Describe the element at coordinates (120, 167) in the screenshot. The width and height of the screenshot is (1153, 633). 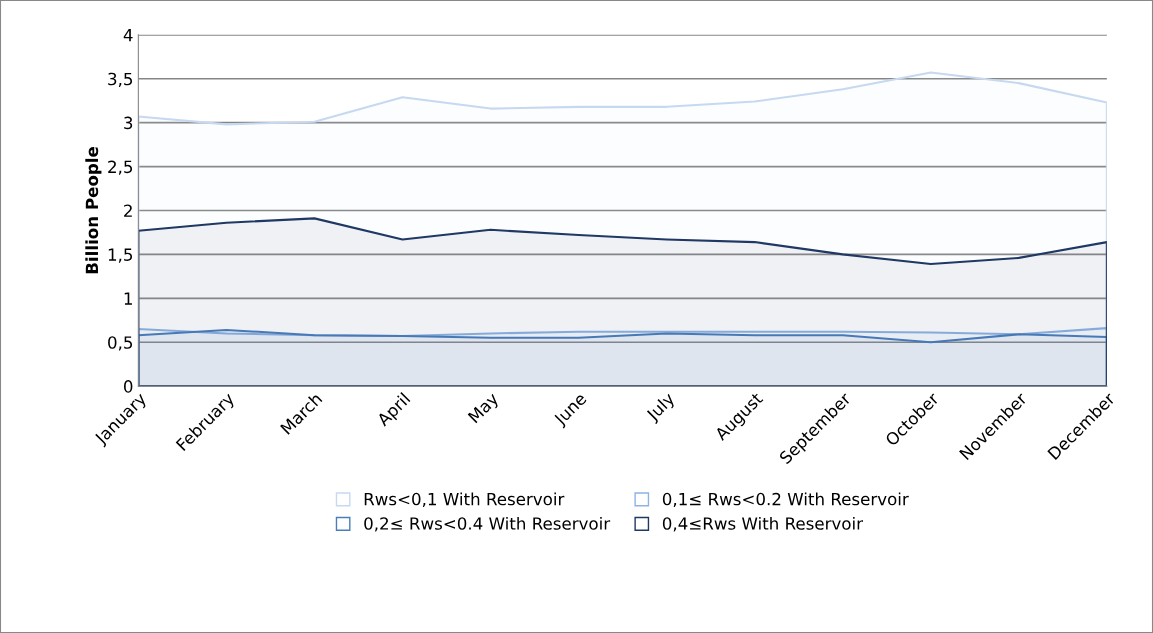
I see `y-tick-label: 2,5` at that location.